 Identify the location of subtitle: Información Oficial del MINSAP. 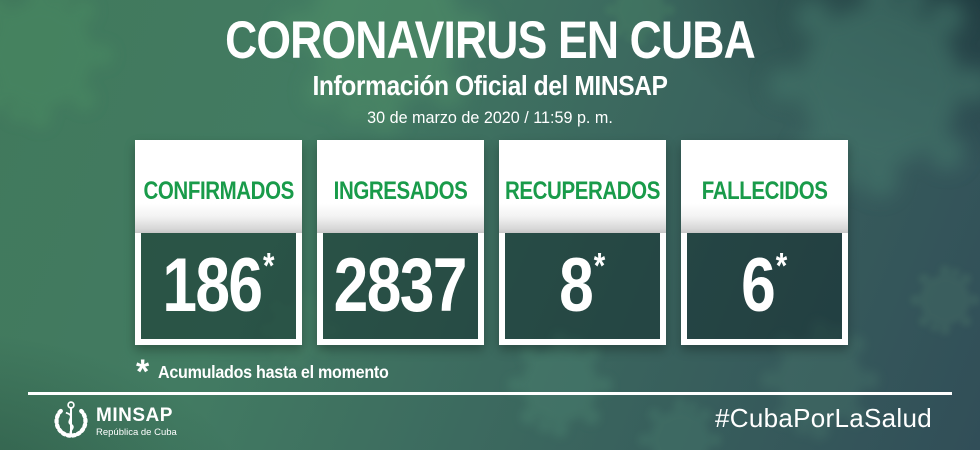
(490, 85).